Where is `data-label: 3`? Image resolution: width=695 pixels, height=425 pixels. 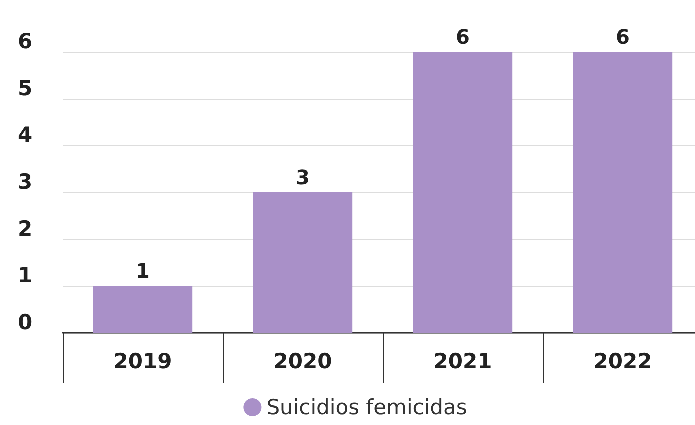 data-label: 3 is located at coordinates (303, 178).